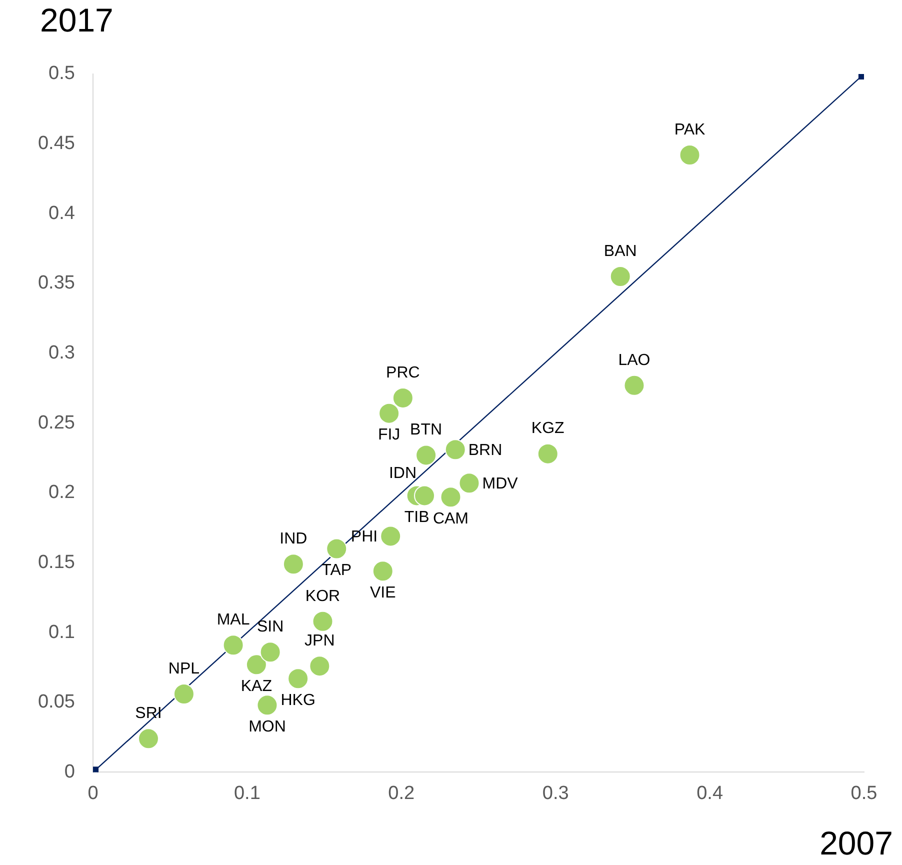  What do you see at coordinates (270, 627) in the screenshot?
I see `annotation: SIN` at bounding box center [270, 627].